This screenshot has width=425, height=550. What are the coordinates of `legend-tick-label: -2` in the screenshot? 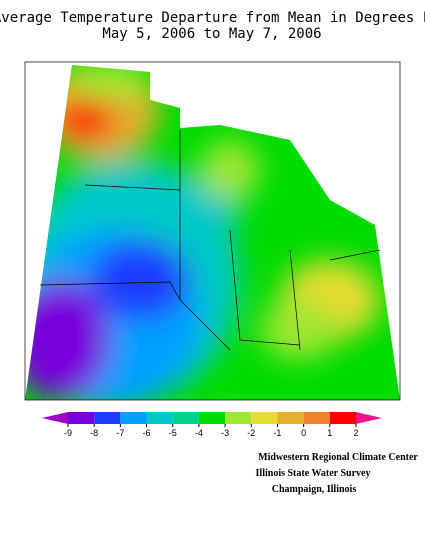 It's located at (251, 433).